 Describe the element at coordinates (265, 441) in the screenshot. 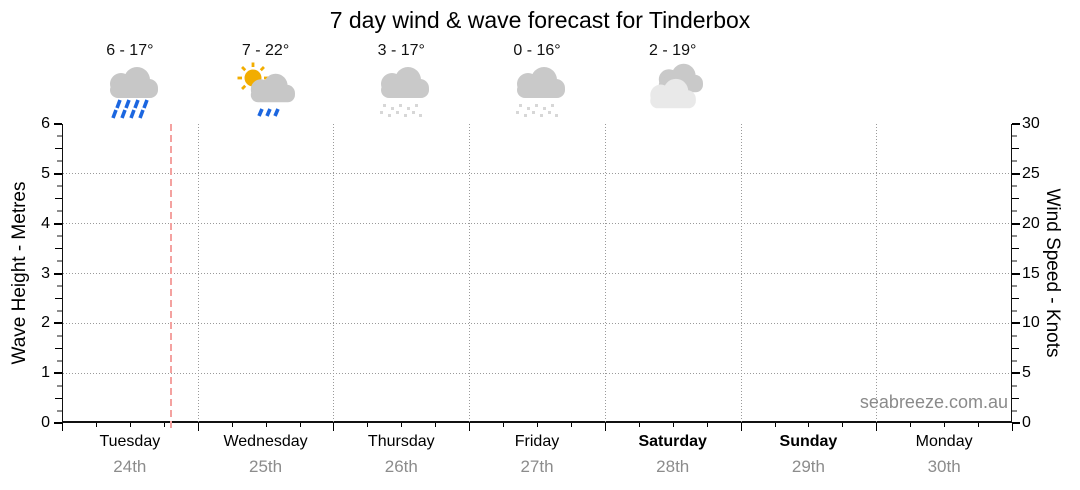

I see `x-axis-day-label: Wednesday` at that location.